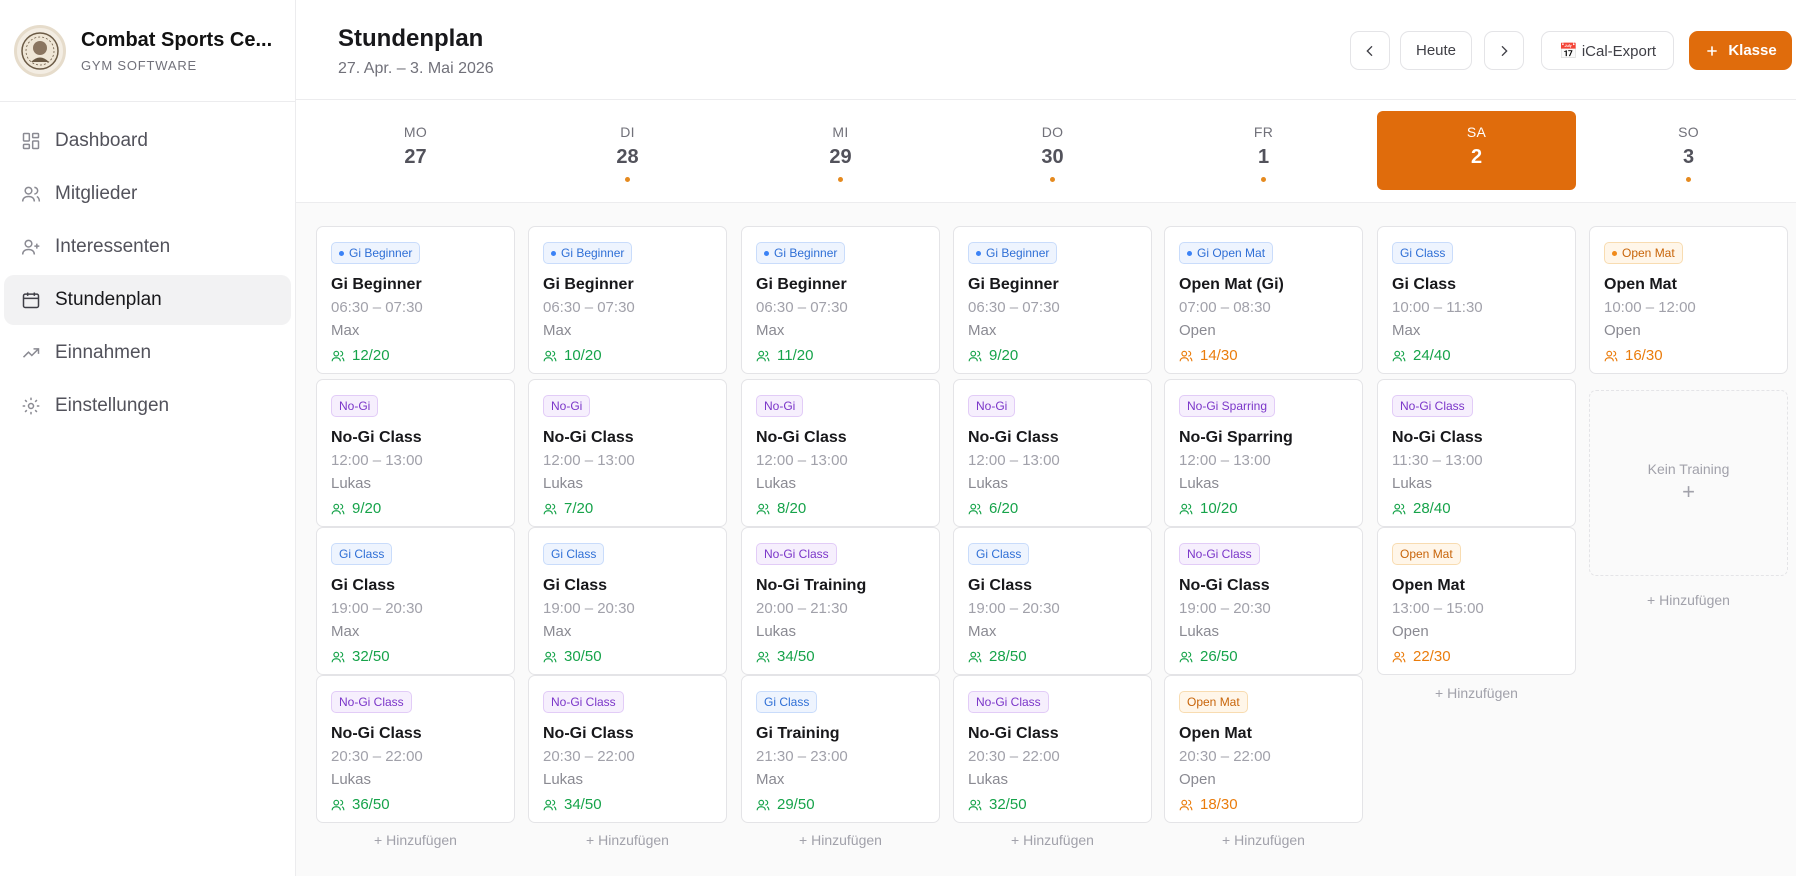  Describe the element at coordinates (1263, 749) in the screenshot. I see `class-card: Open Mat Open Mat 20:30 – 22:00 Open 18/30` at that location.